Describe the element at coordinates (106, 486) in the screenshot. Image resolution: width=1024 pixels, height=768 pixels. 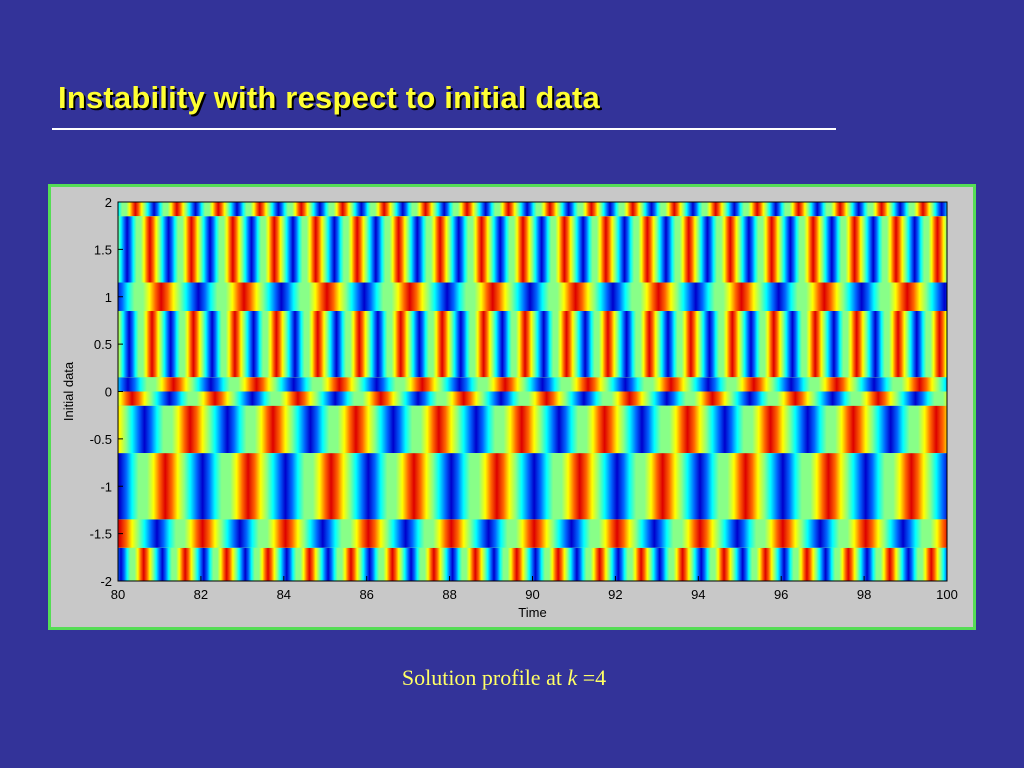
I see `y-tick-label: -1` at that location.